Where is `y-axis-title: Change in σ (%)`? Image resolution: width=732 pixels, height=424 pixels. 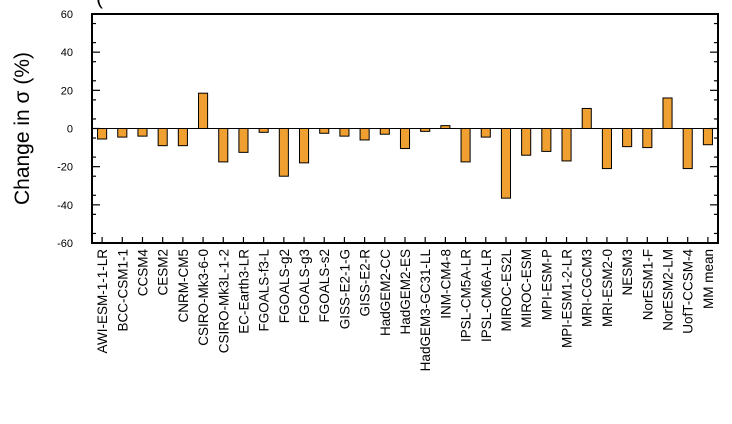 y-axis-title: Change in σ (%) is located at coordinates (22, 128).